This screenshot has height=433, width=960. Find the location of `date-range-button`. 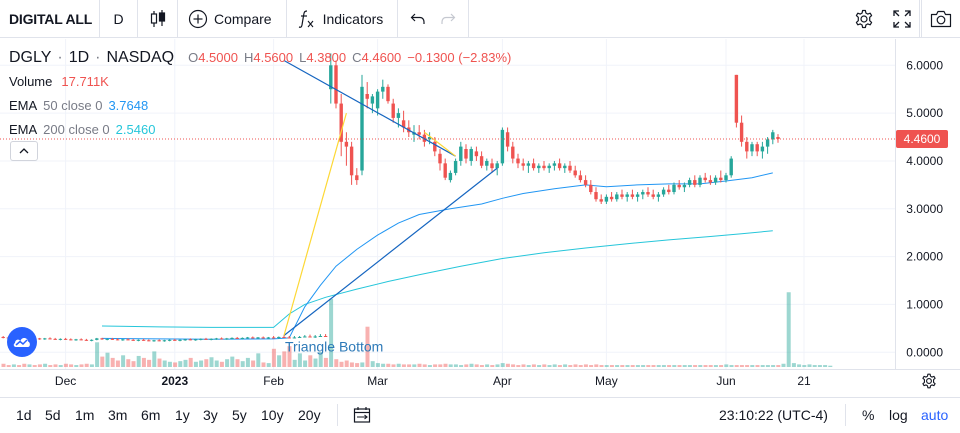

date-range-button is located at coordinates (362, 417).